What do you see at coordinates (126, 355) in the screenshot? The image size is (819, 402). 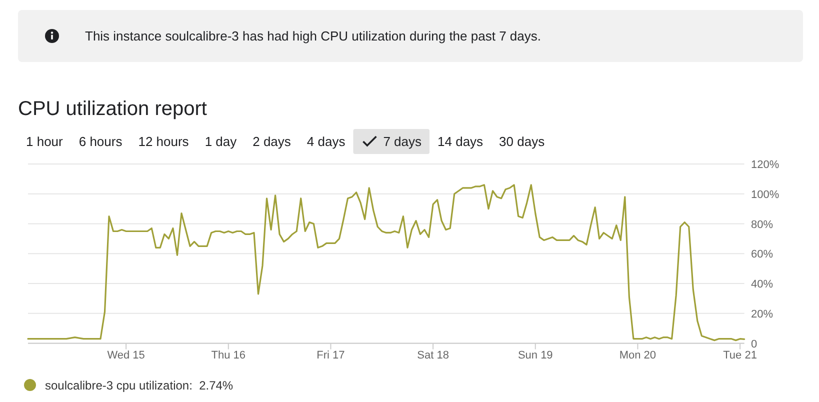 I see `x-tick-label: Wed 15` at bounding box center [126, 355].